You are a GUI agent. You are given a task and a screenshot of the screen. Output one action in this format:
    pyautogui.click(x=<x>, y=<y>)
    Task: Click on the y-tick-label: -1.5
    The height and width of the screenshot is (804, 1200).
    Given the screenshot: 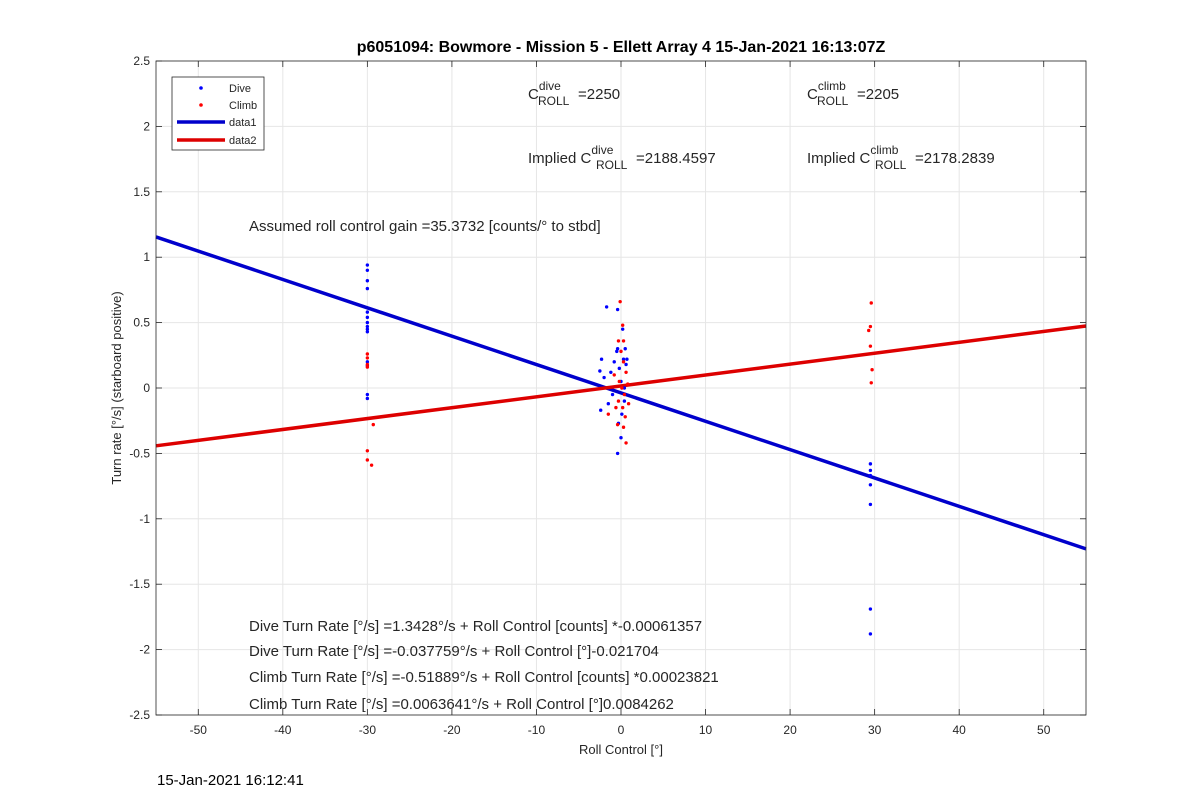 What is the action you would take?
    pyautogui.click(x=139, y=584)
    